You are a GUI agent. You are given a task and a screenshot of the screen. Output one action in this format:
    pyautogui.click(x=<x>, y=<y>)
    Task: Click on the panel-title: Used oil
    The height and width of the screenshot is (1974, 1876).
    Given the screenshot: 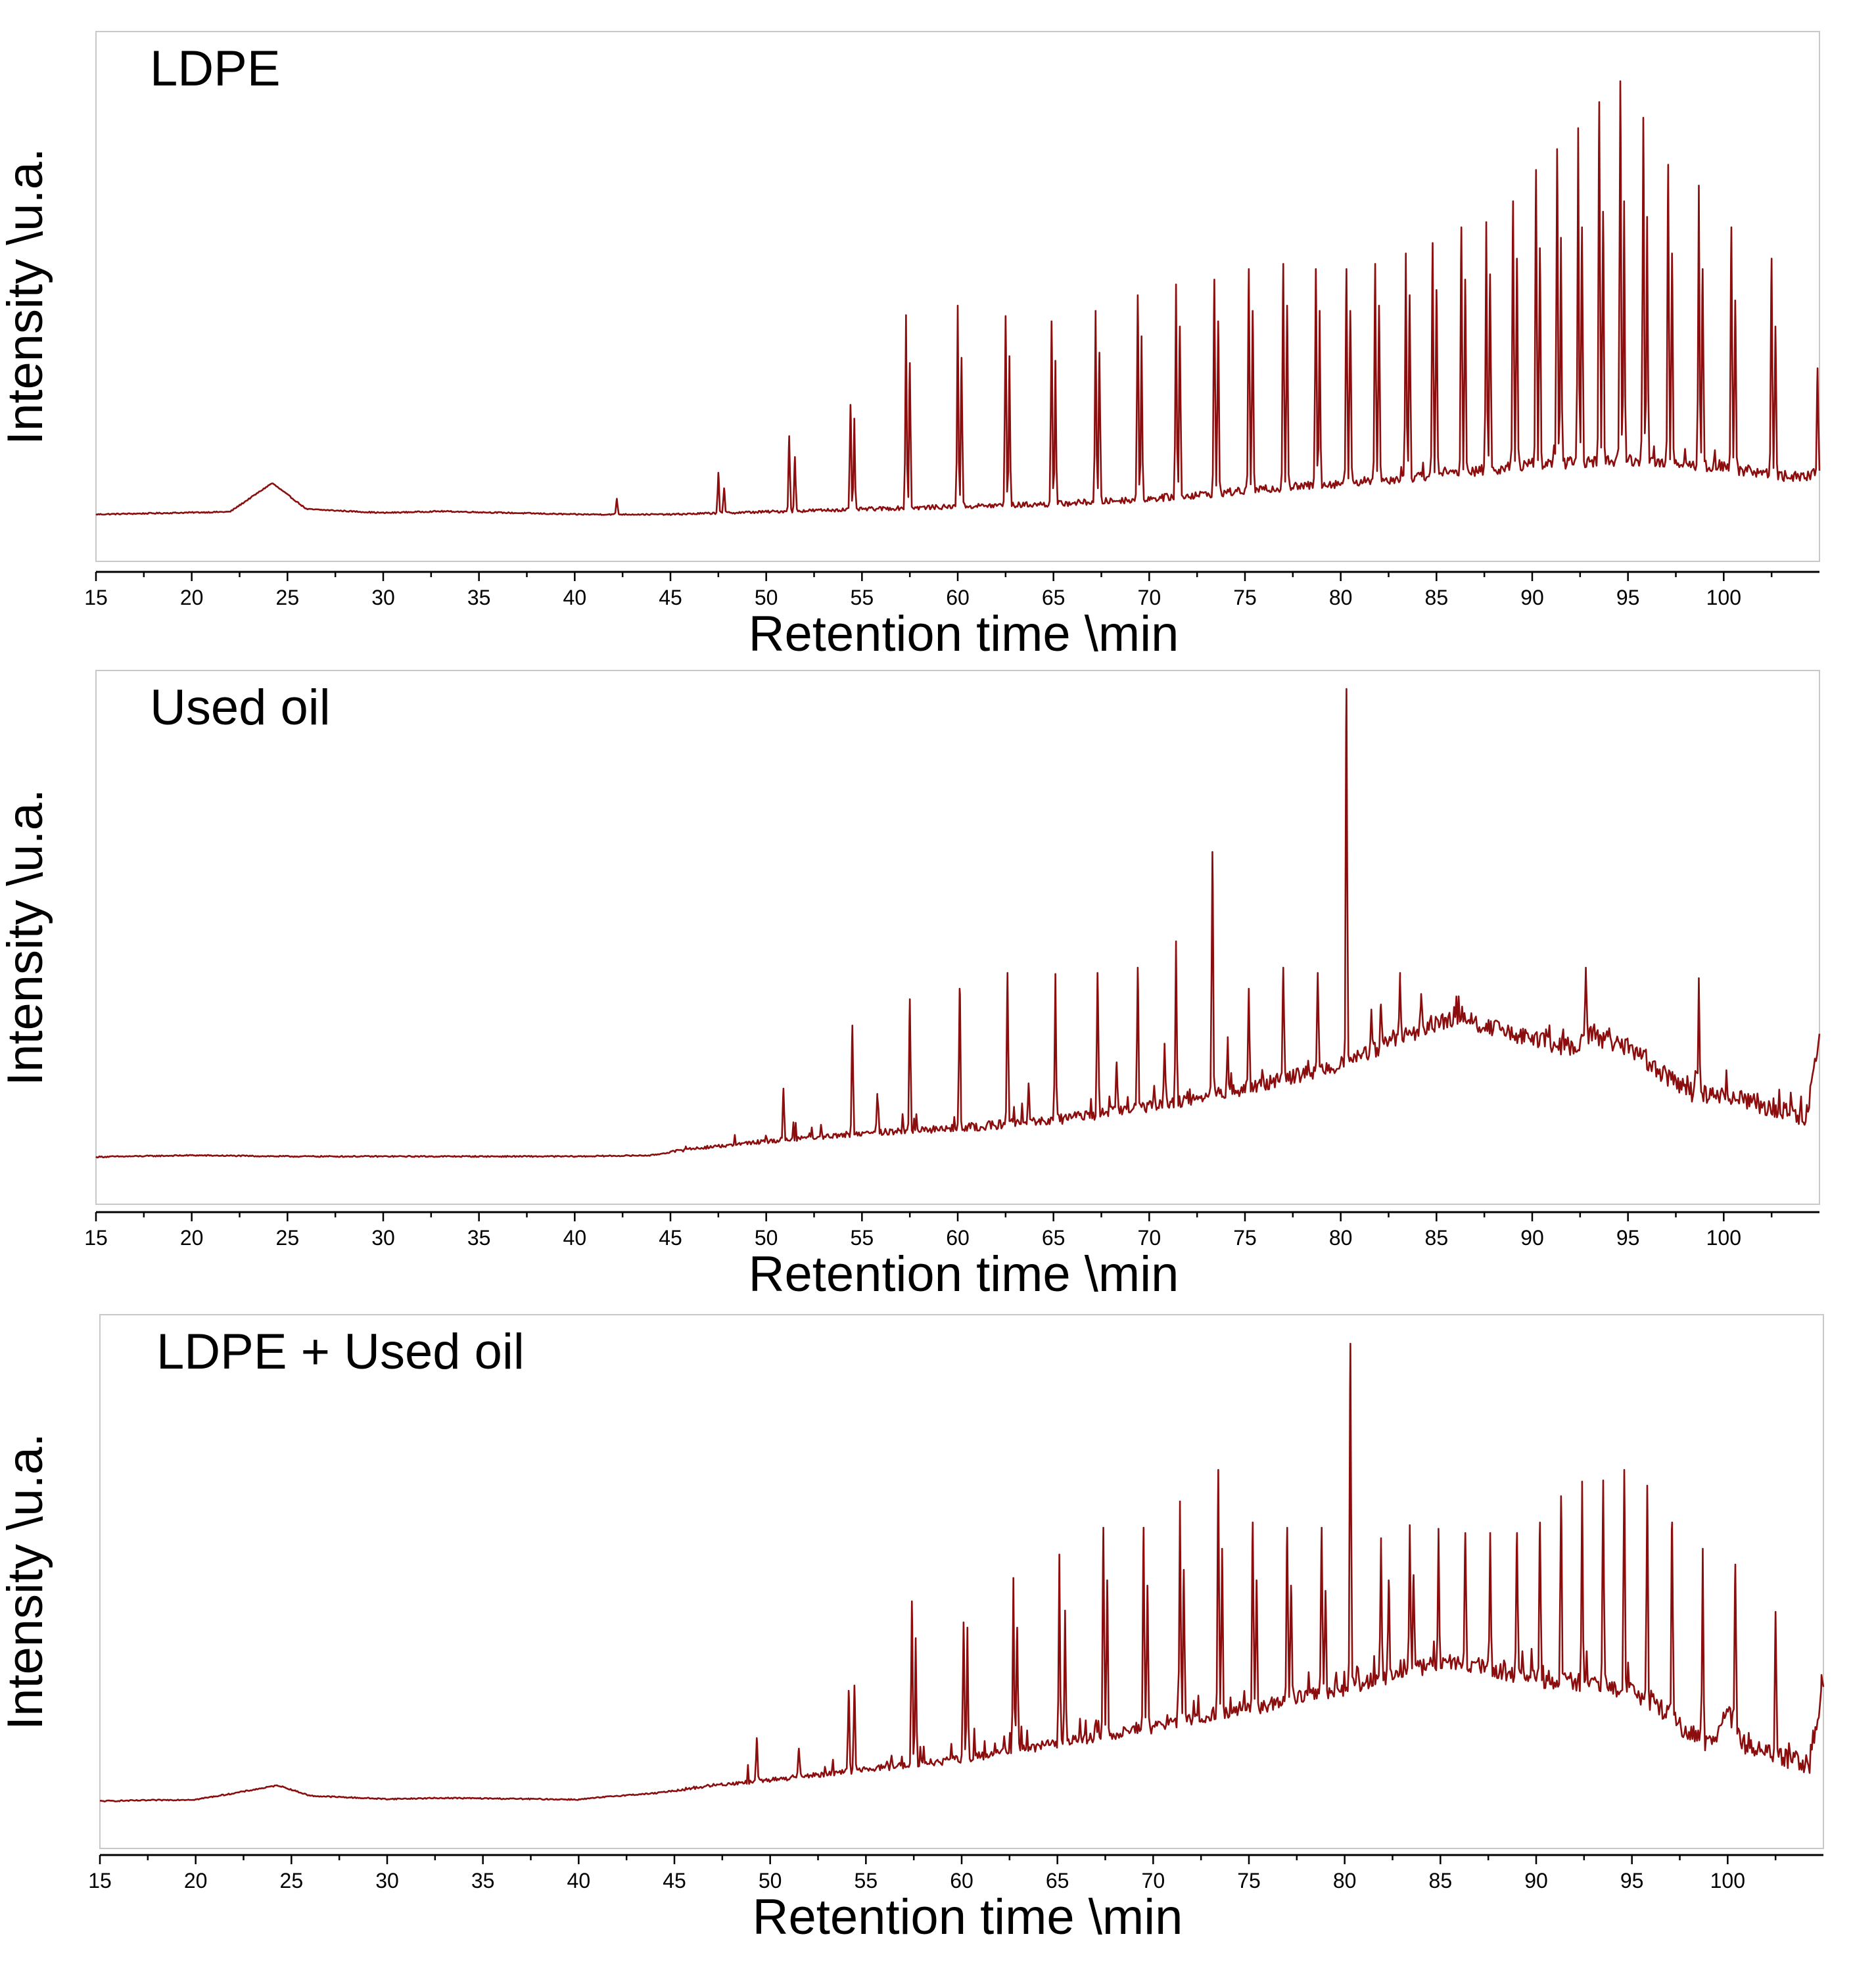 What is the action you would take?
    pyautogui.click(x=241, y=708)
    